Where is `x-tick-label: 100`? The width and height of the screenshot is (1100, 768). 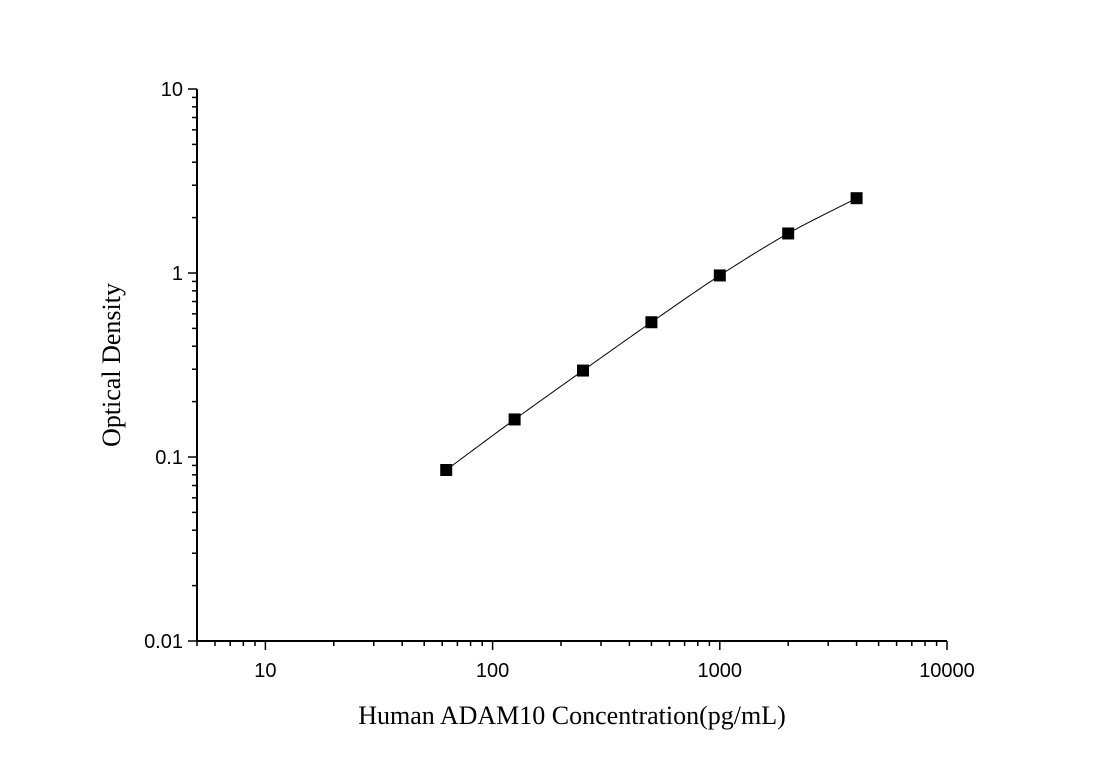 x-tick-label: 100 is located at coordinates (492, 671).